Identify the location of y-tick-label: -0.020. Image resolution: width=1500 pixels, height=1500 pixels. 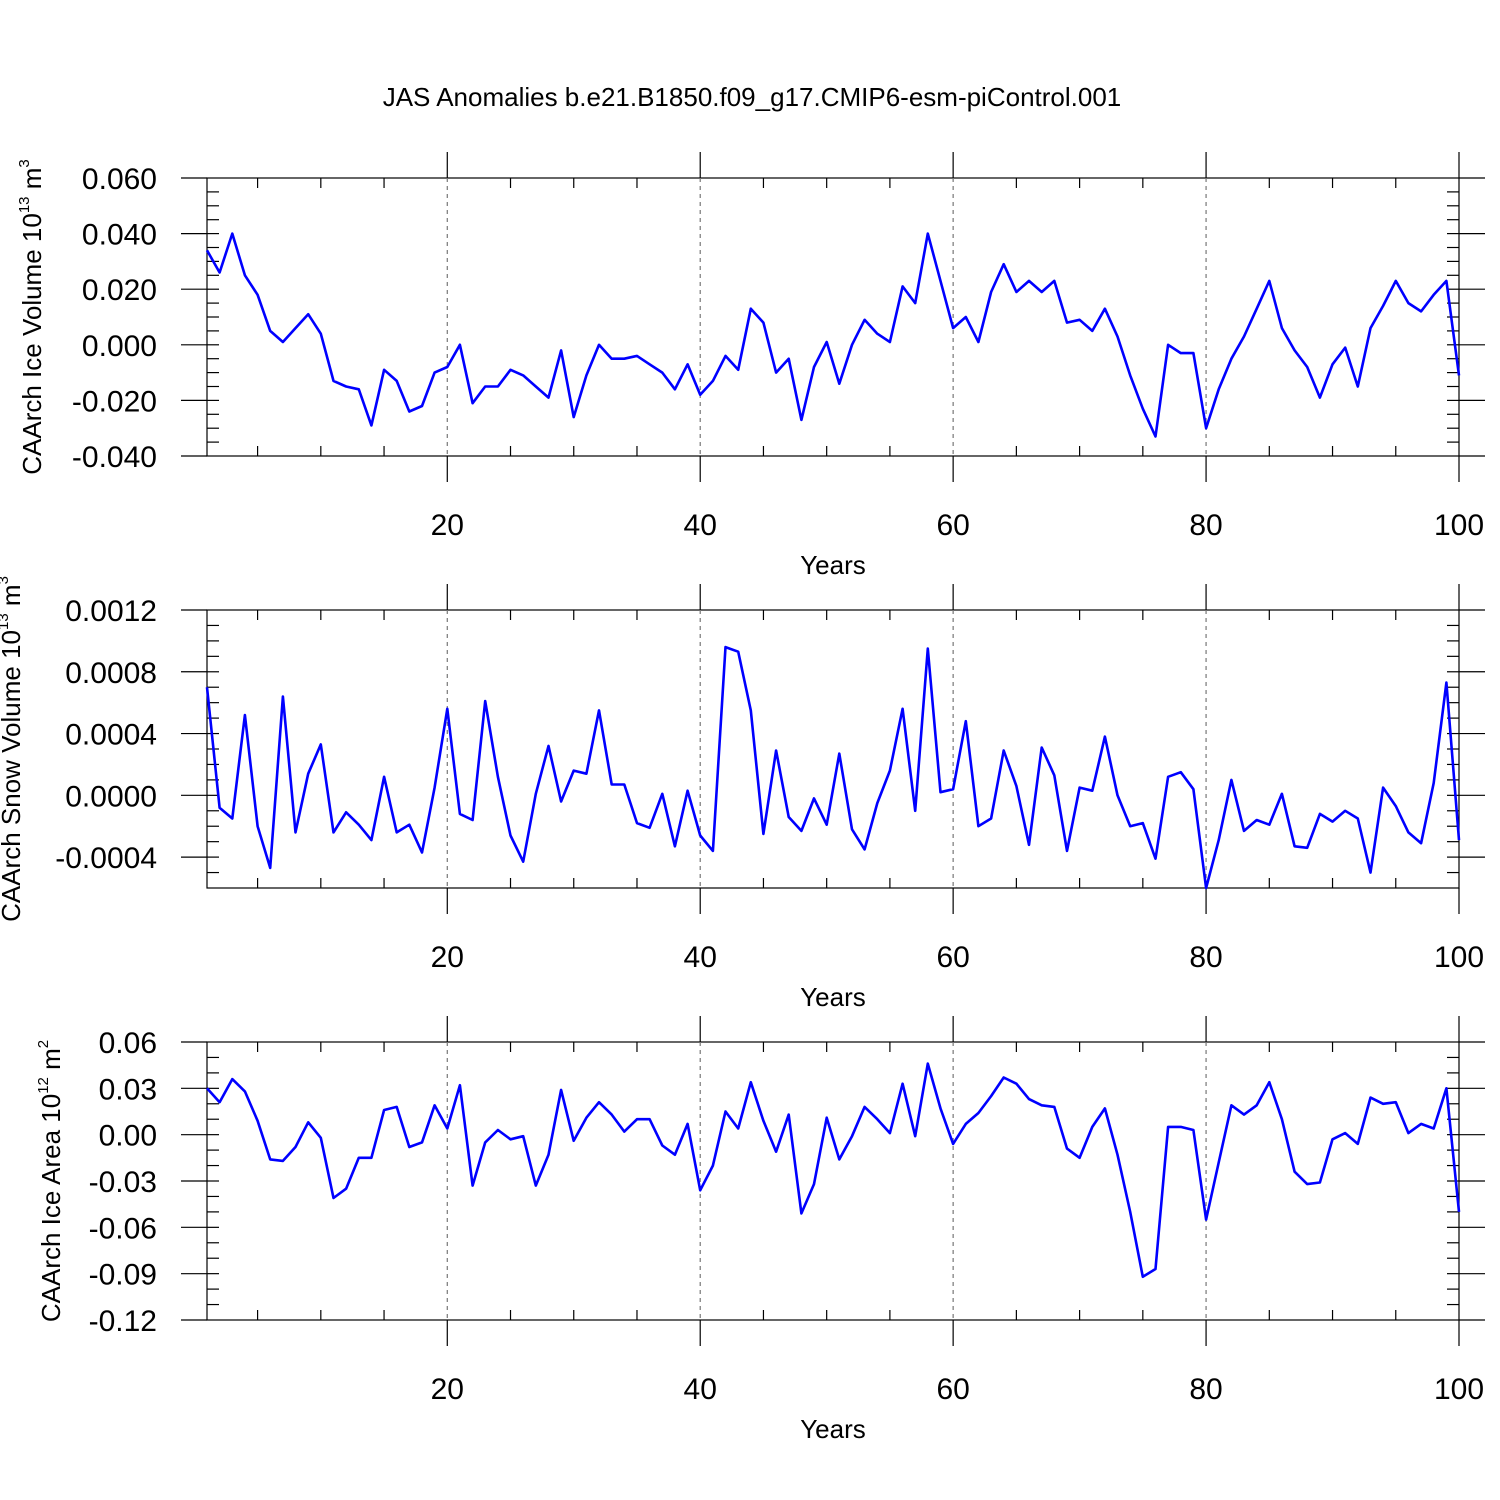
(114, 401).